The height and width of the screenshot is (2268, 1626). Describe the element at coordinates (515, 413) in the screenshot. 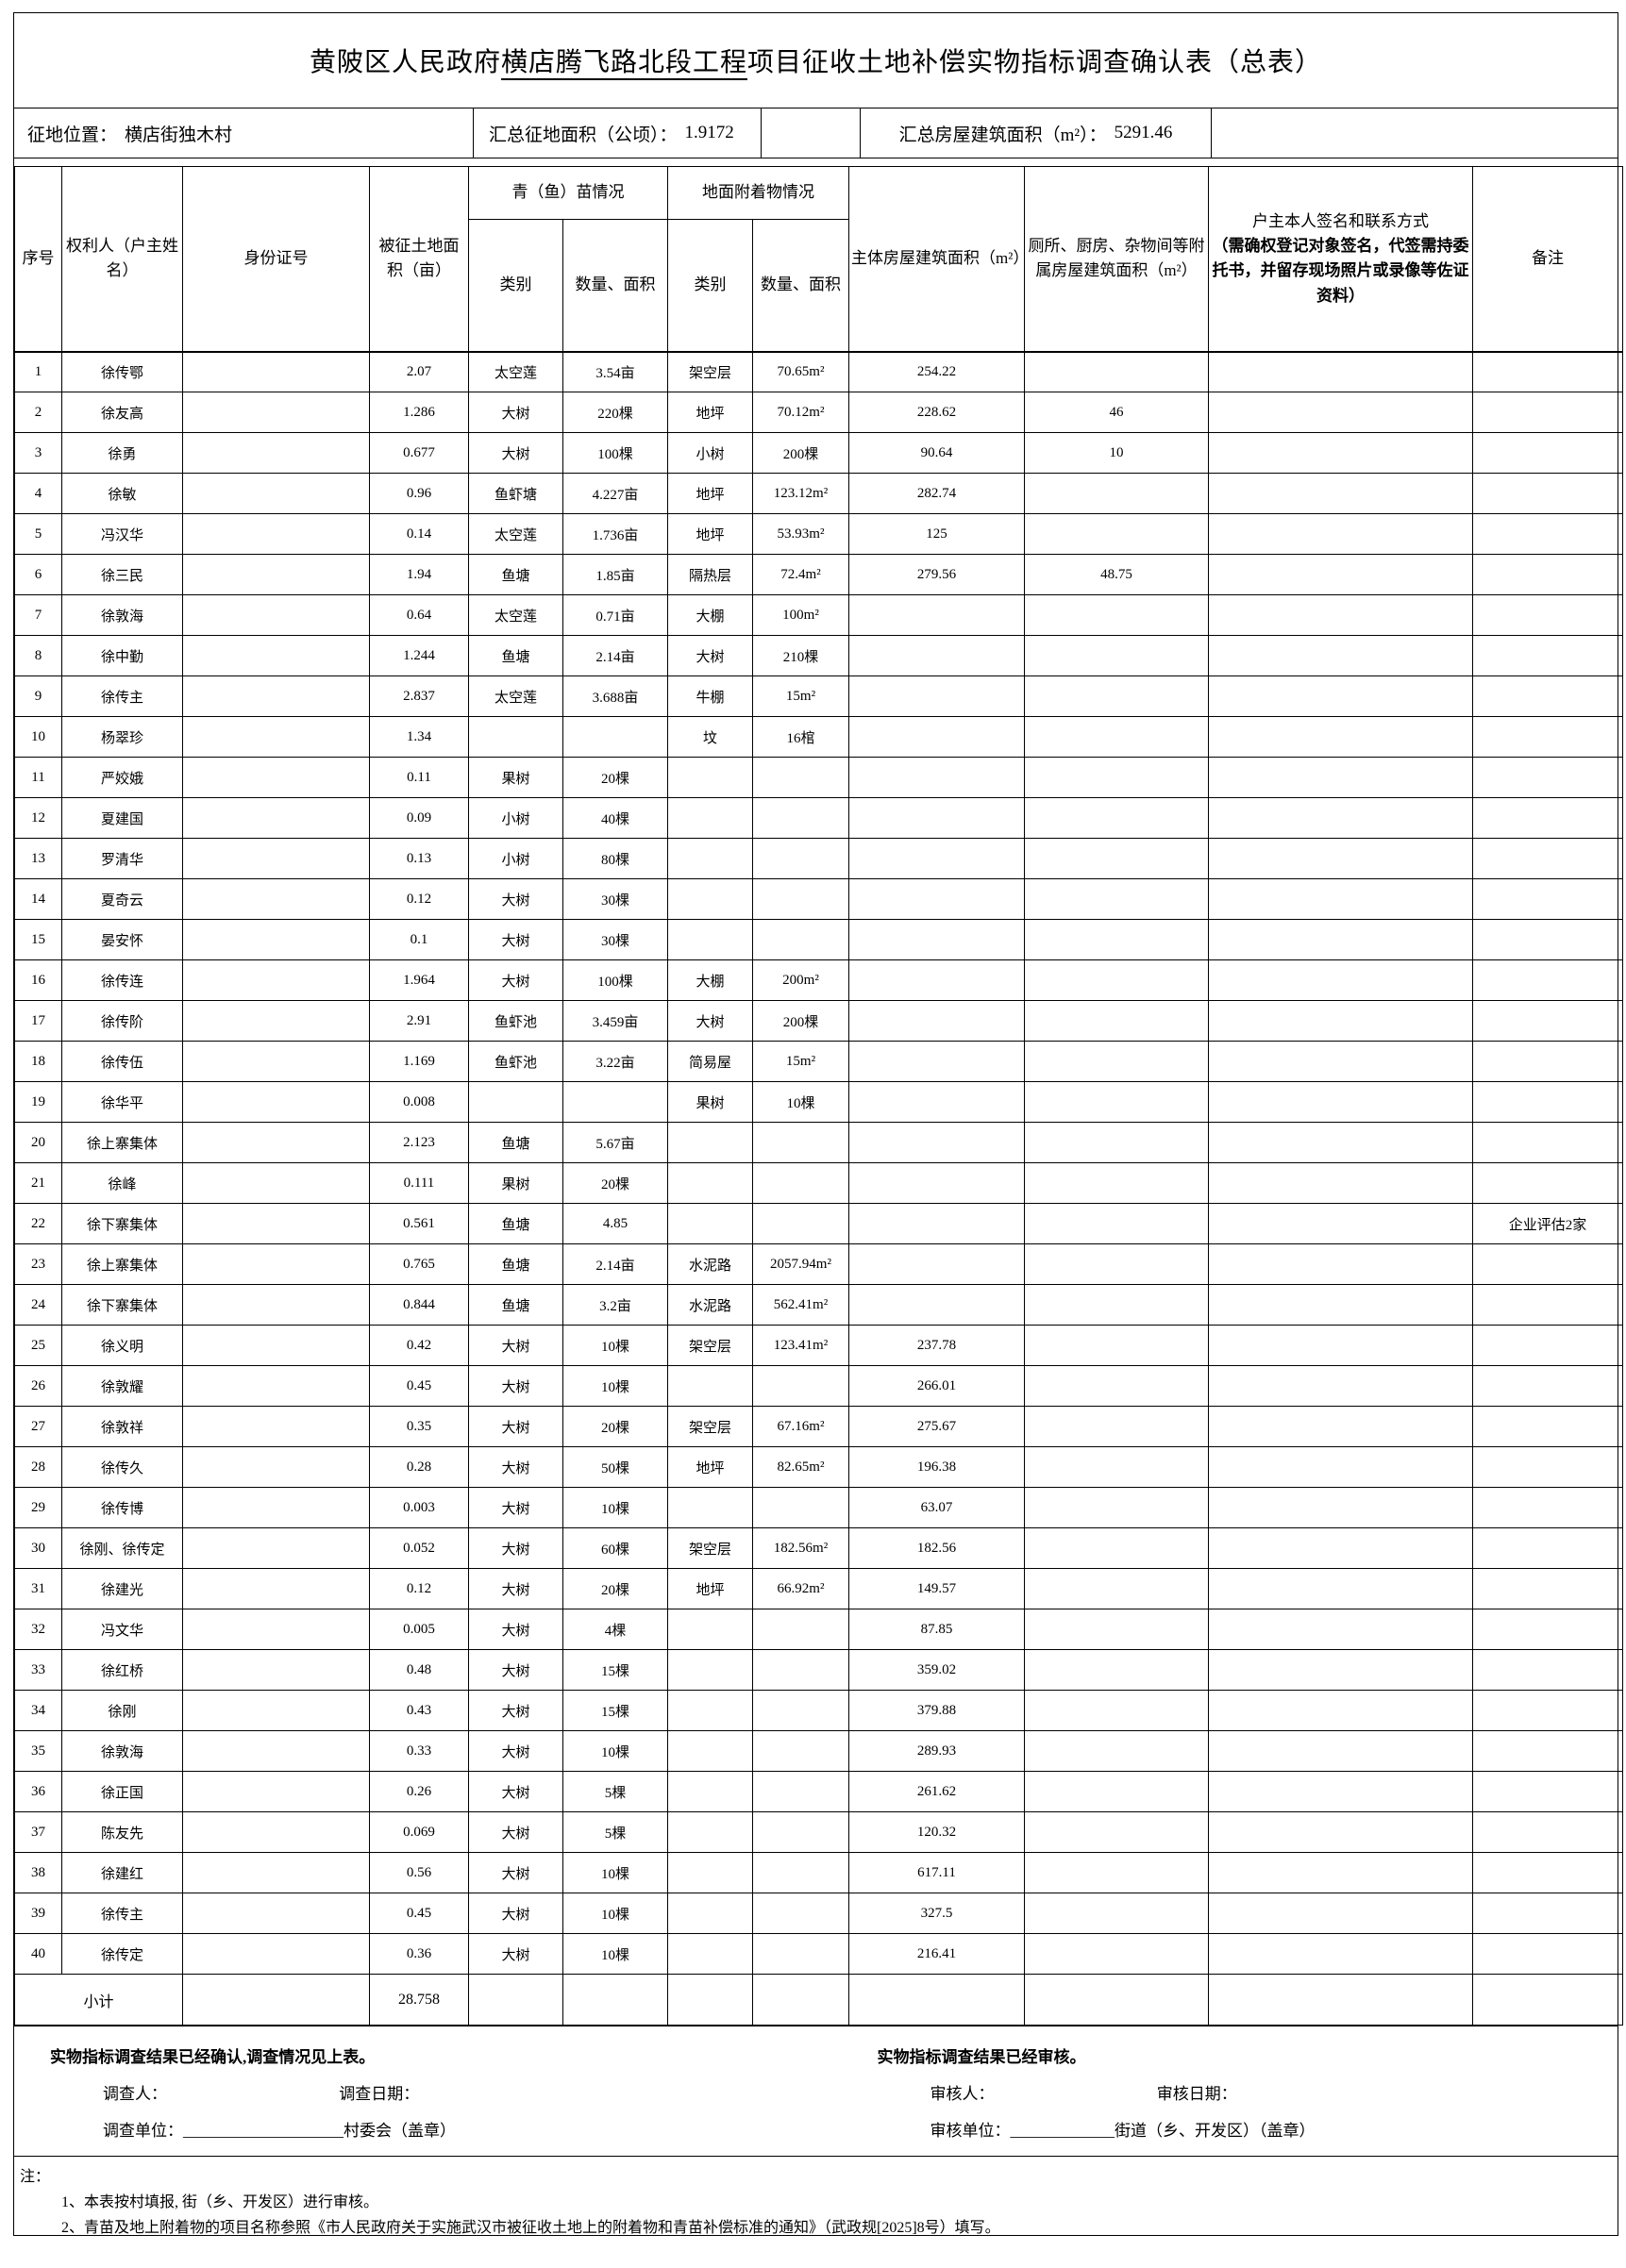

I see `cell-crop_type: 大树` at that location.